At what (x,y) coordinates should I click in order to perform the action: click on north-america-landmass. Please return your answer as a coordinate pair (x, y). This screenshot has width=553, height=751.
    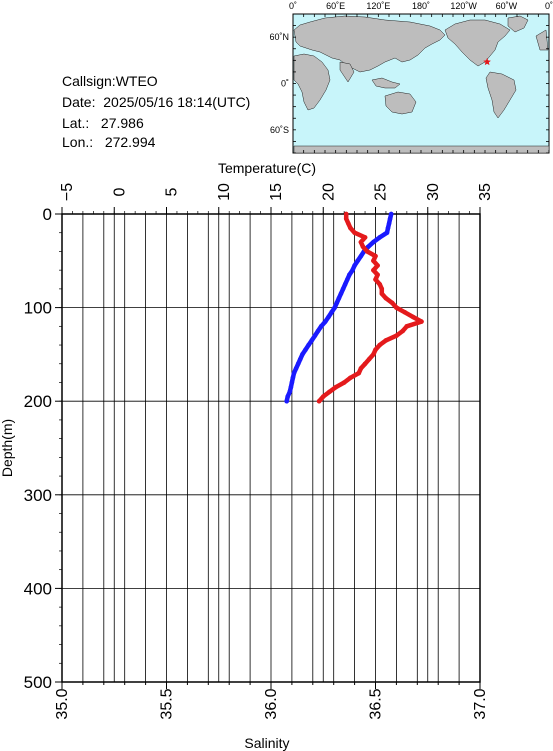
    Looking at the image, I should click on (477, 43).